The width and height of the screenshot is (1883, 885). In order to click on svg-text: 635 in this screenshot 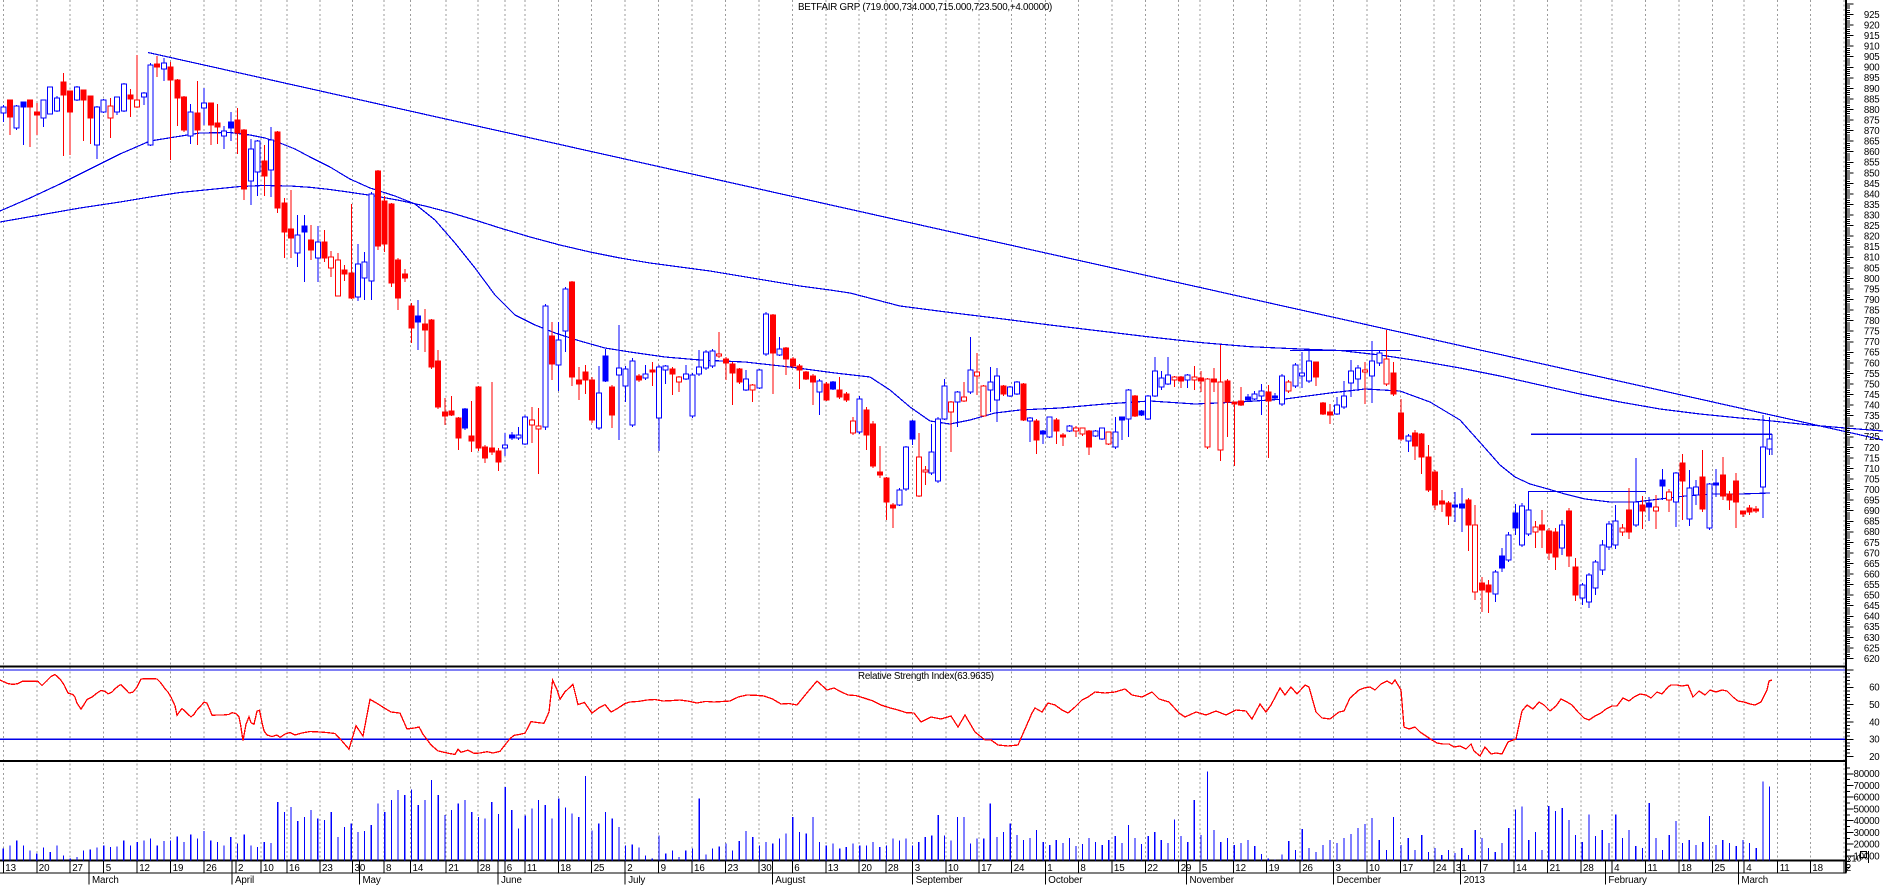, I will do `click(1872, 627)`.